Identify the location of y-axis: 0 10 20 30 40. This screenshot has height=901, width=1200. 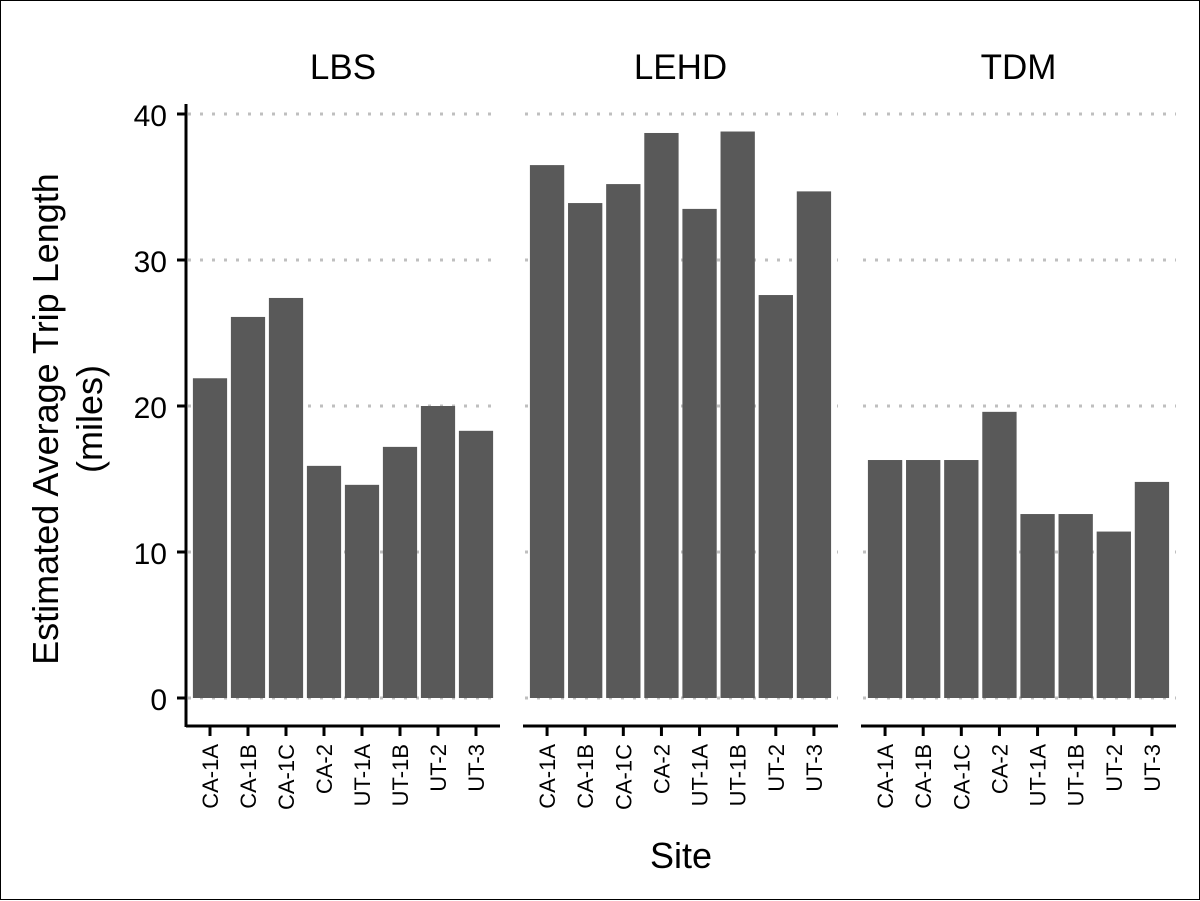
(161, 413).